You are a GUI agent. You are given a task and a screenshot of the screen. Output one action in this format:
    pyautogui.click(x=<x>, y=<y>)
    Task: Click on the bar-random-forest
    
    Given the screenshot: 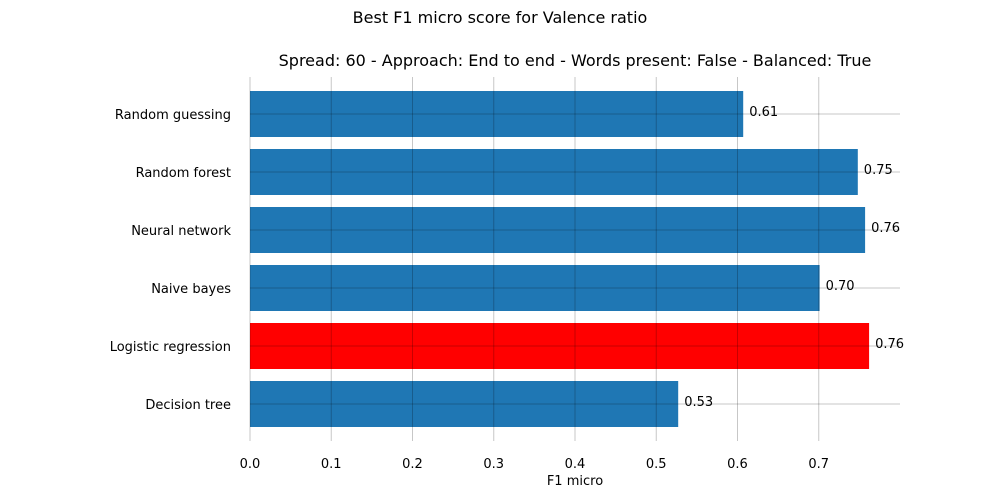 What is the action you would take?
    pyautogui.click(x=554, y=172)
    